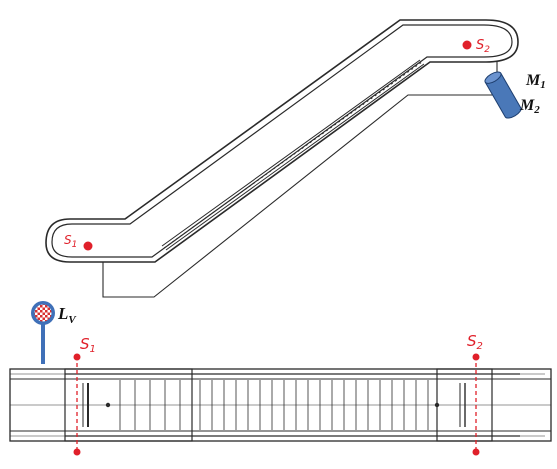  What do you see at coordinates (535, 81) in the screenshot?
I see `motor-1-label: M1` at bounding box center [535, 81].